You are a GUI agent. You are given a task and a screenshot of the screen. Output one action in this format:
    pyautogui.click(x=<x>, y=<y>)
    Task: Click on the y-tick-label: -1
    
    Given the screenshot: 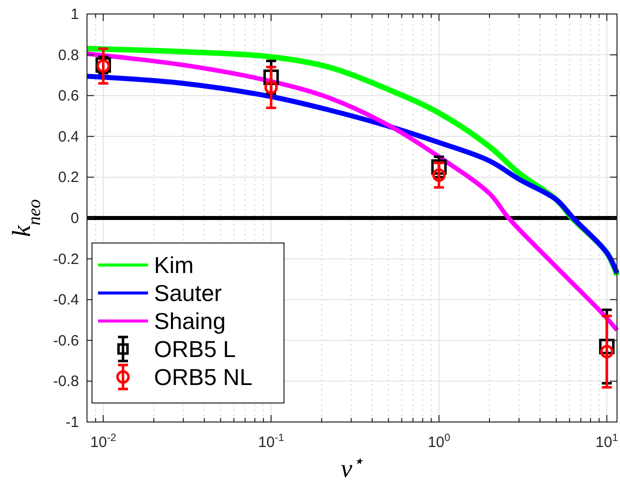 What is the action you would take?
    pyautogui.click(x=72, y=422)
    